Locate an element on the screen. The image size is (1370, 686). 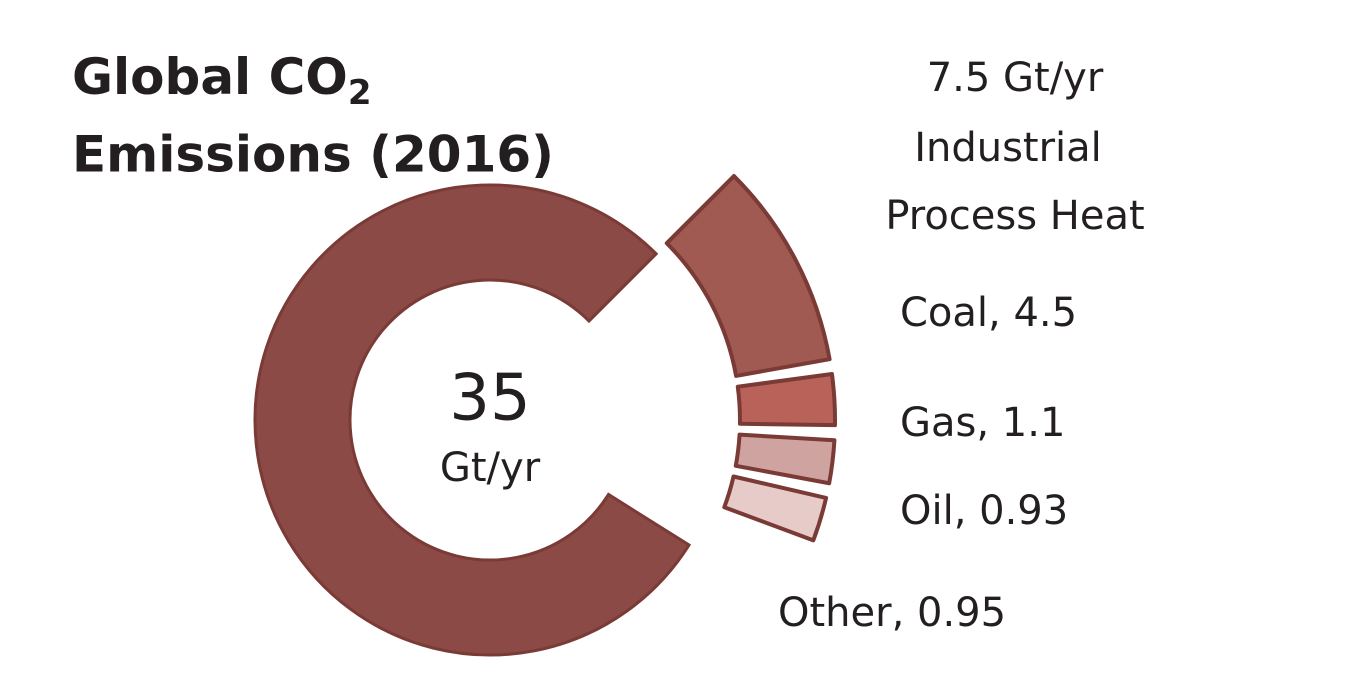
chart-title: Global CO2 is located at coordinates (221, 80).